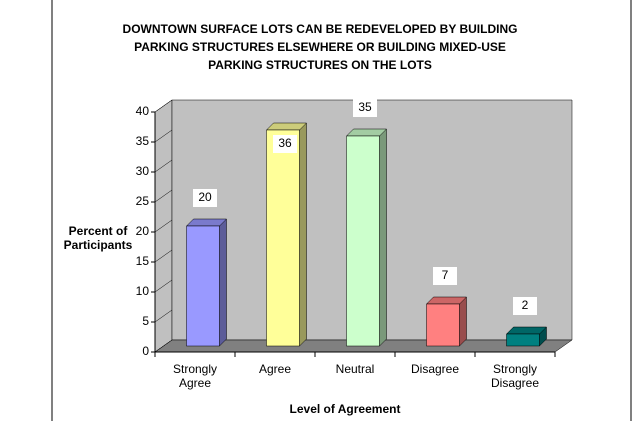 This screenshot has width=641, height=421. What do you see at coordinates (143, 231) in the screenshot?
I see `y-tick-label: 20` at bounding box center [143, 231].